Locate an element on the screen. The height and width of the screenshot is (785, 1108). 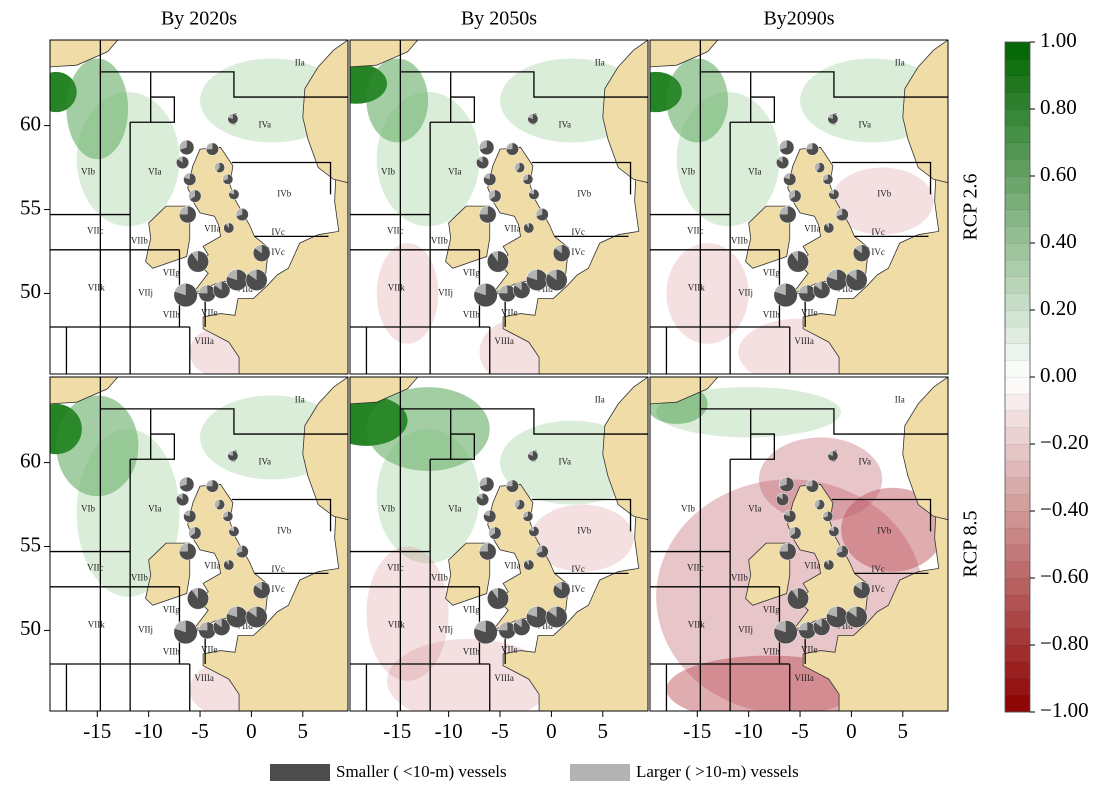
area-label: VIIe is located at coordinates (509, 650).